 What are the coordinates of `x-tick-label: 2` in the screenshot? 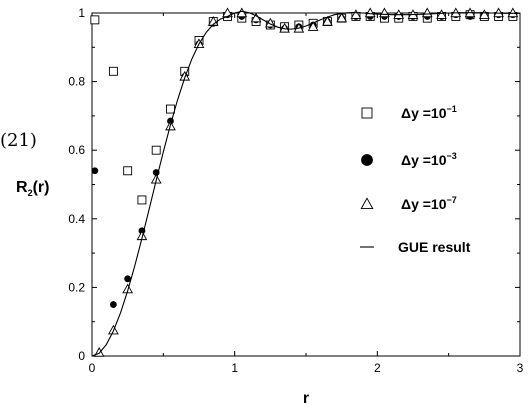 It's located at (377, 368).